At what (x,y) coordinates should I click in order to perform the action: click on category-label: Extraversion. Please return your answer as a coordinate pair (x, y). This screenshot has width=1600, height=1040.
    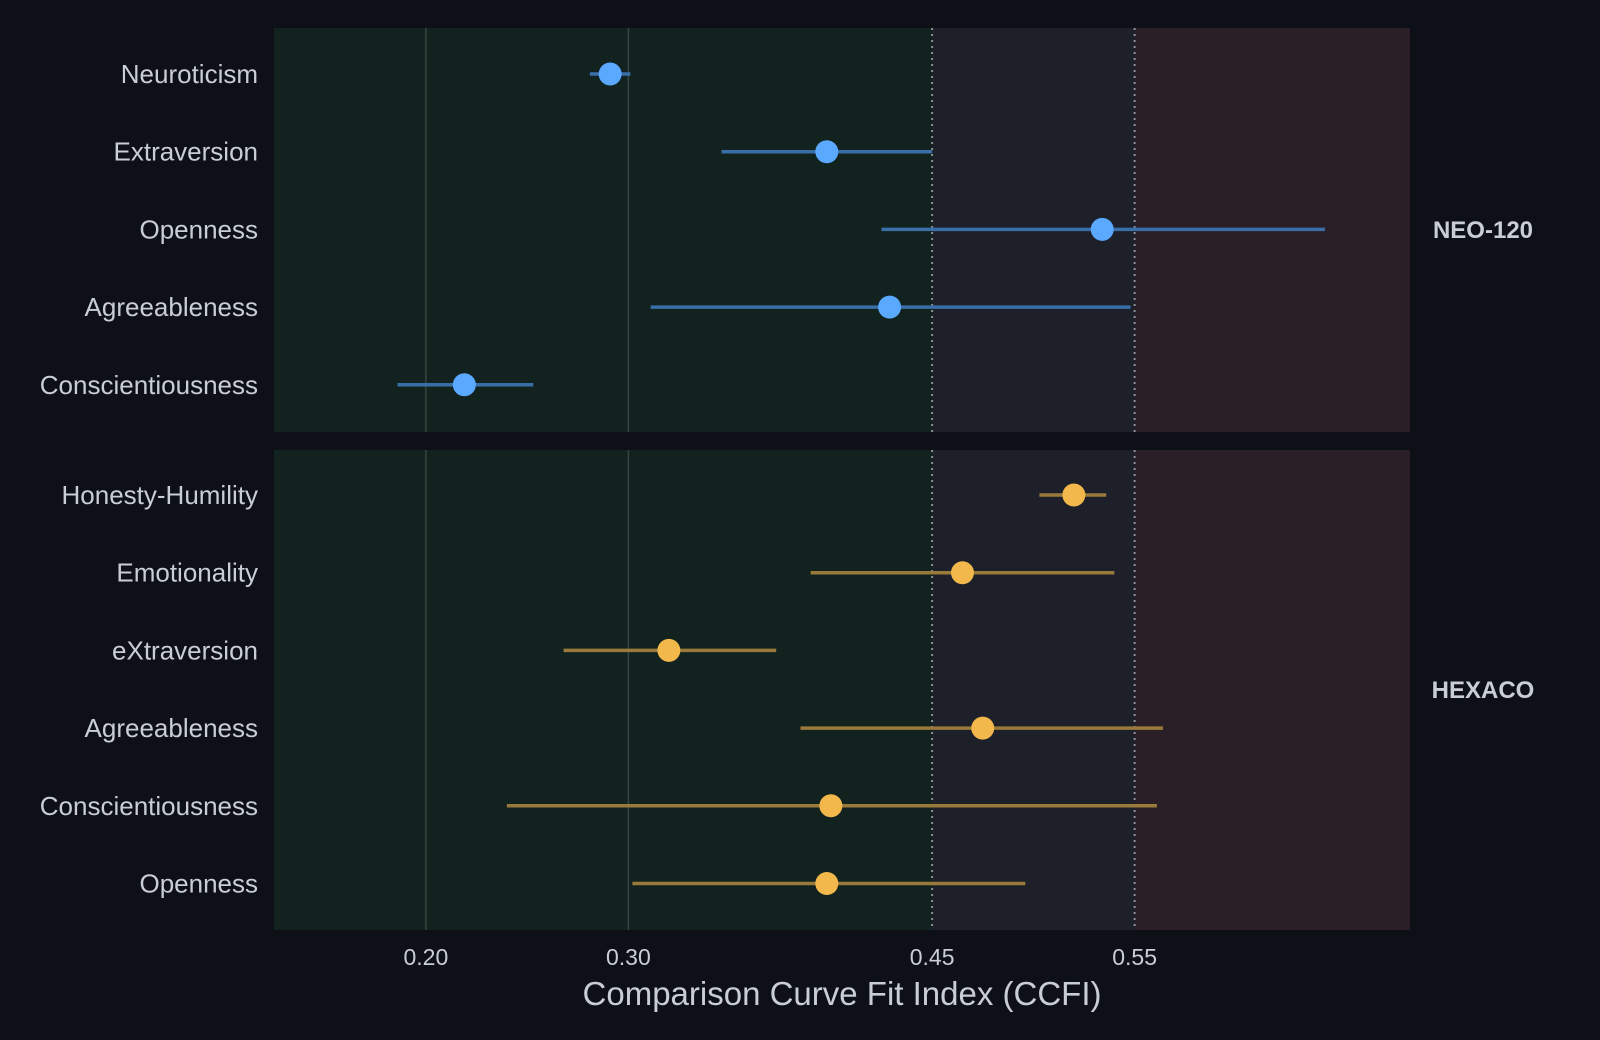
    Looking at the image, I should click on (186, 152).